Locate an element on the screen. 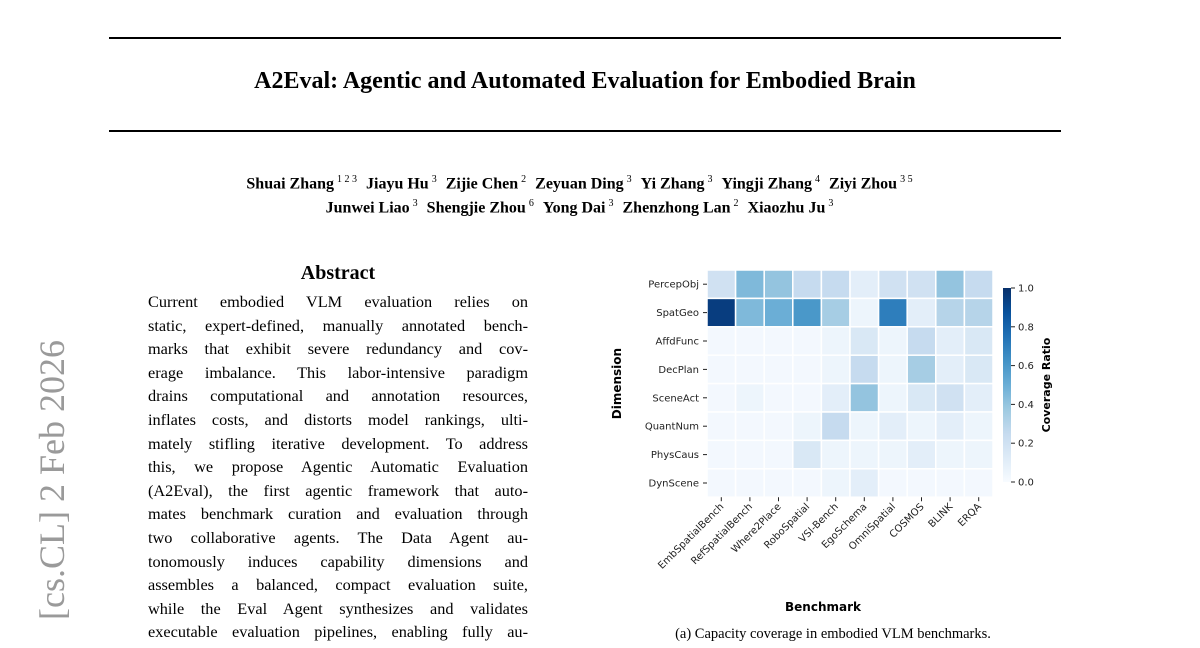 The image size is (1200, 648). author-name: Yingji Zhang is located at coordinates (767, 184).